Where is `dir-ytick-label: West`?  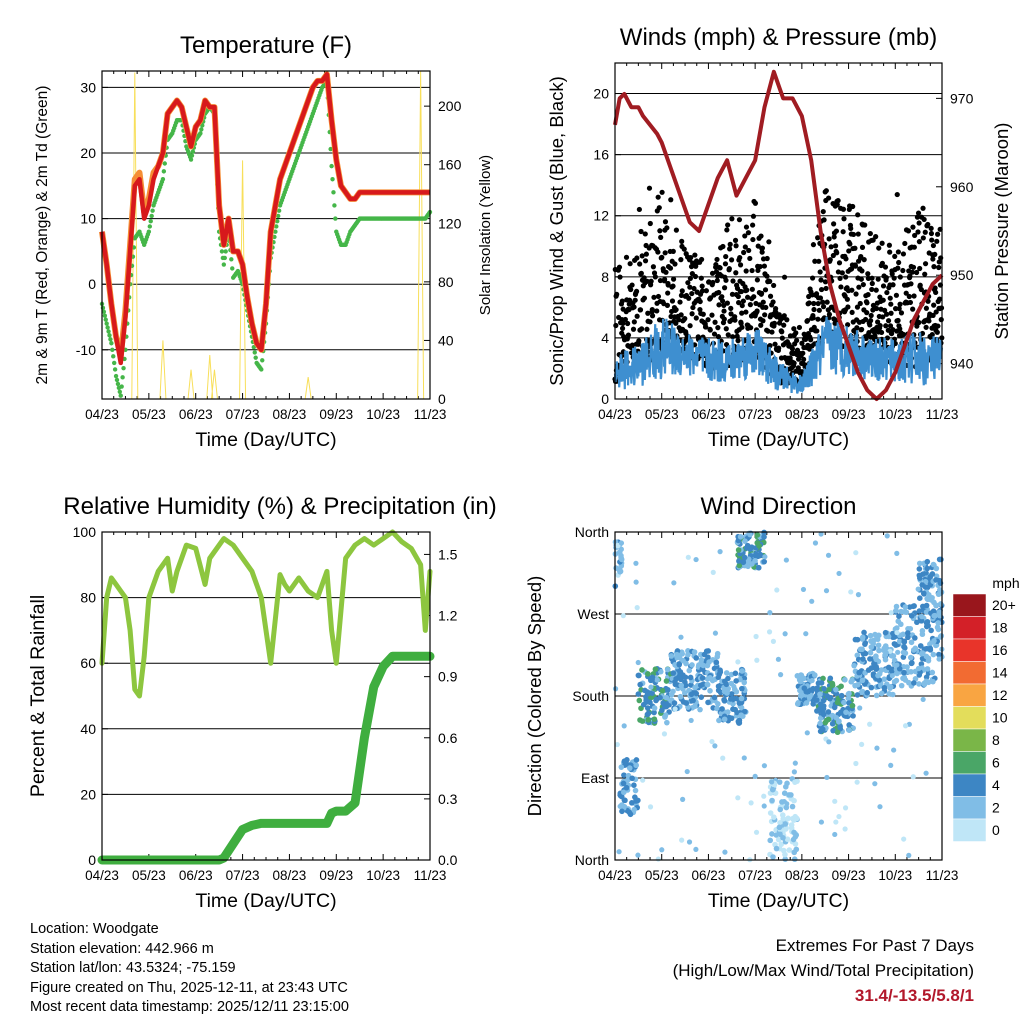 dir-ytick-label: West is located at coordinates (593, 614).